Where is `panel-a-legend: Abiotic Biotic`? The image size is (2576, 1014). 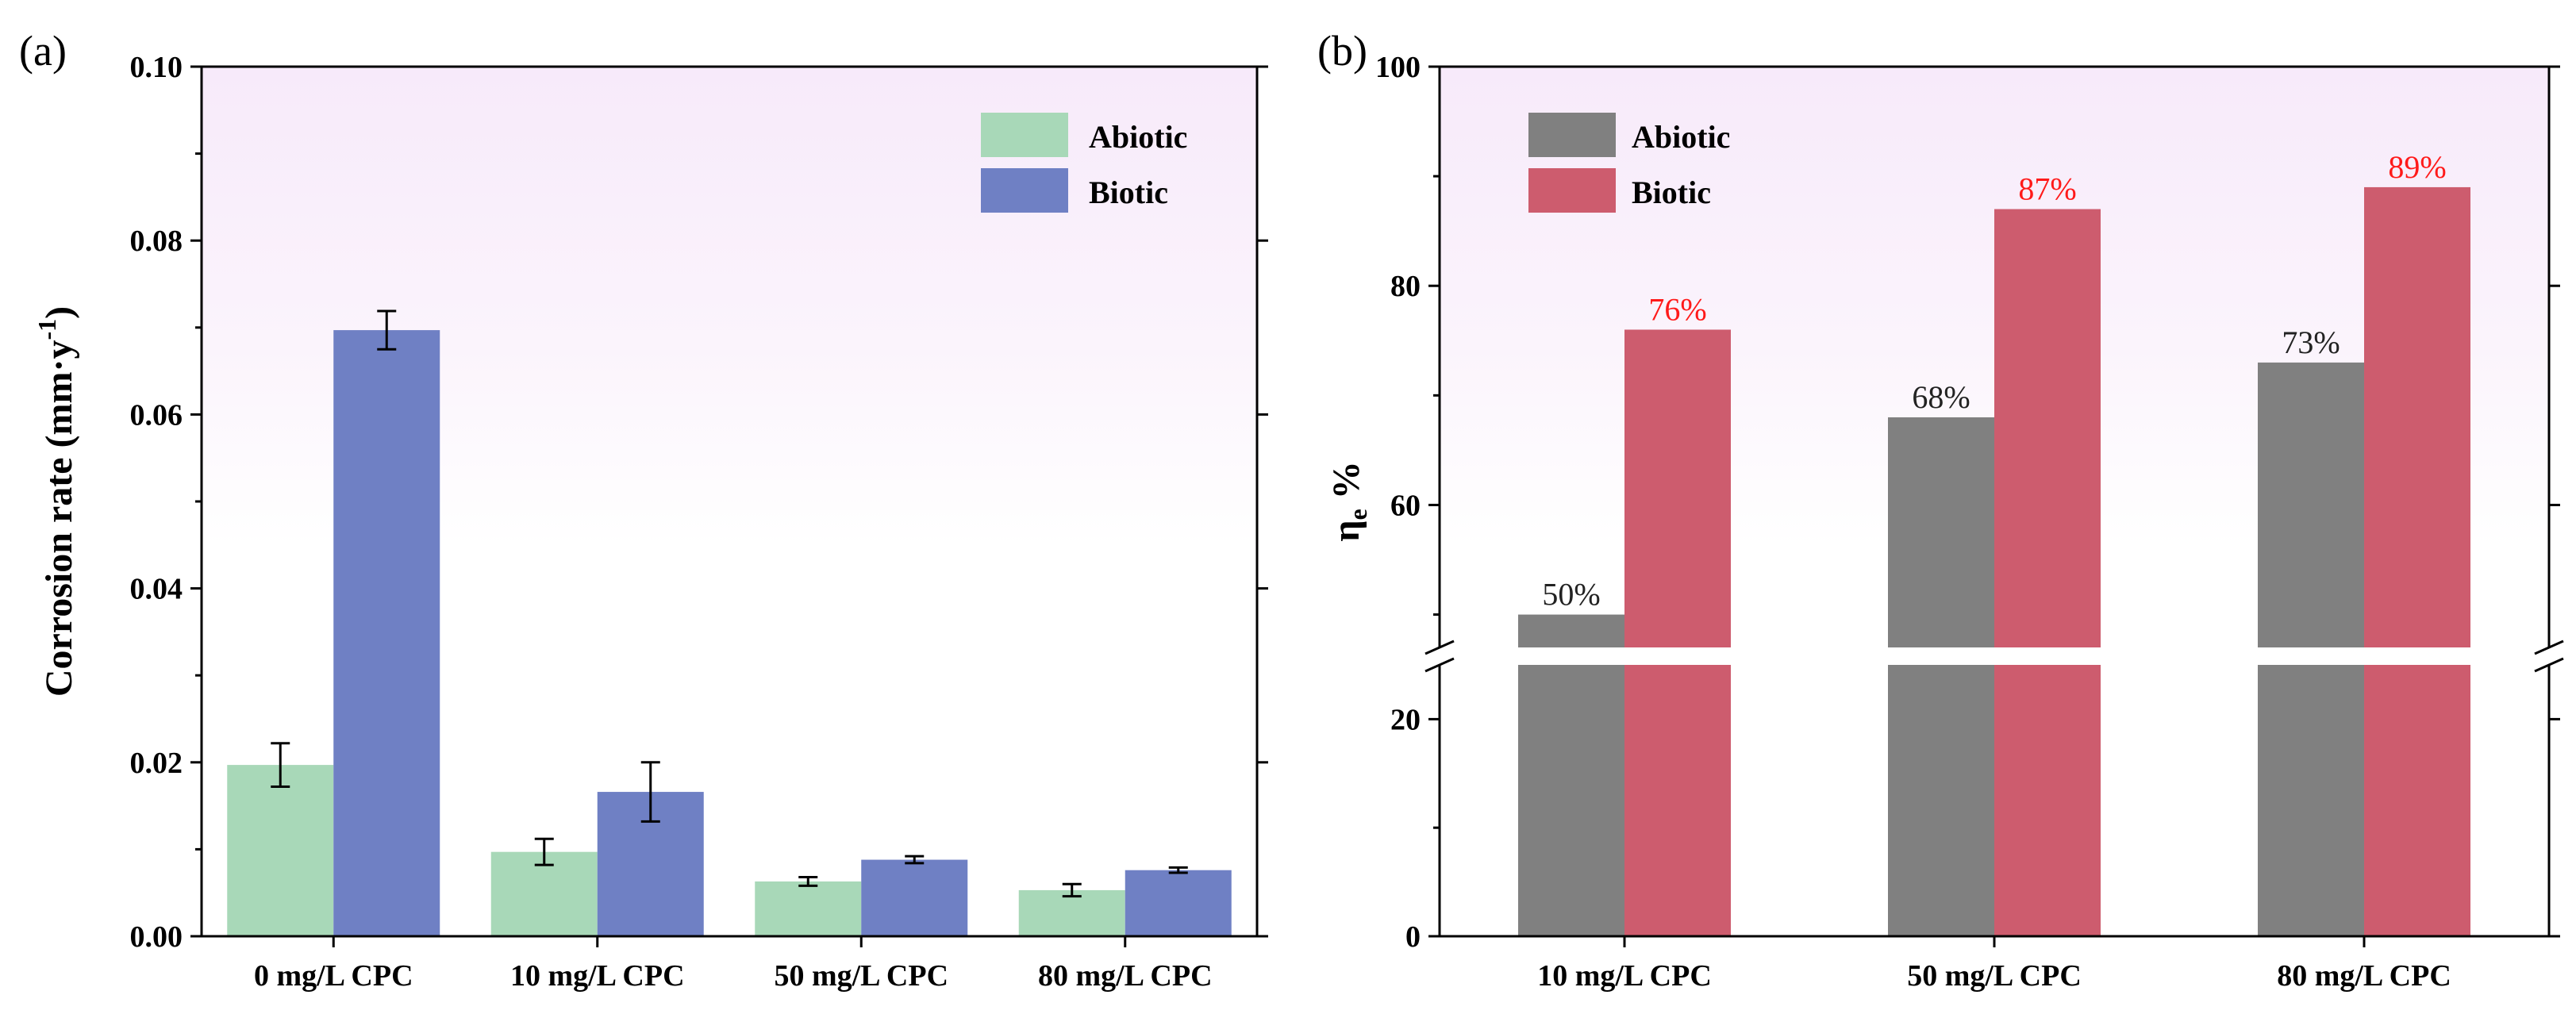 panel-a-legend: Abiotic Biotic is located at coordinates (1084, 163).